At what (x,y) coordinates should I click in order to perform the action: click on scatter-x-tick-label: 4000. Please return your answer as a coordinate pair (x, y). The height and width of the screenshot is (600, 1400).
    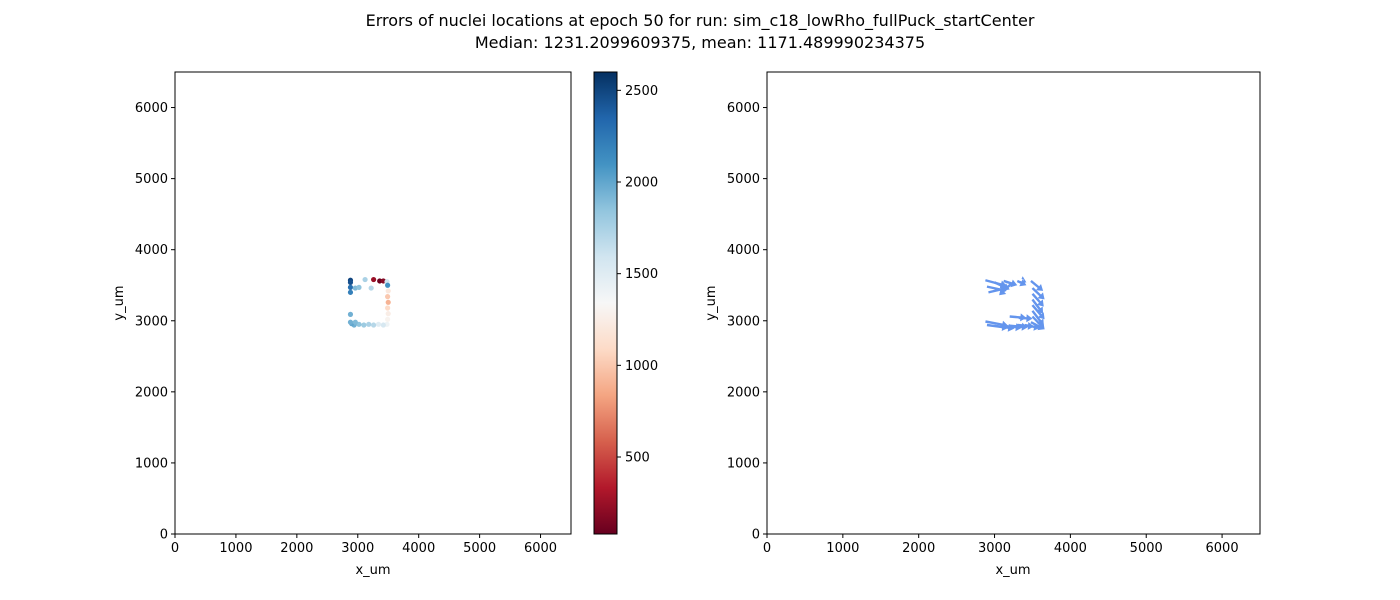
    Looking at the image, I should click on (418, 548).